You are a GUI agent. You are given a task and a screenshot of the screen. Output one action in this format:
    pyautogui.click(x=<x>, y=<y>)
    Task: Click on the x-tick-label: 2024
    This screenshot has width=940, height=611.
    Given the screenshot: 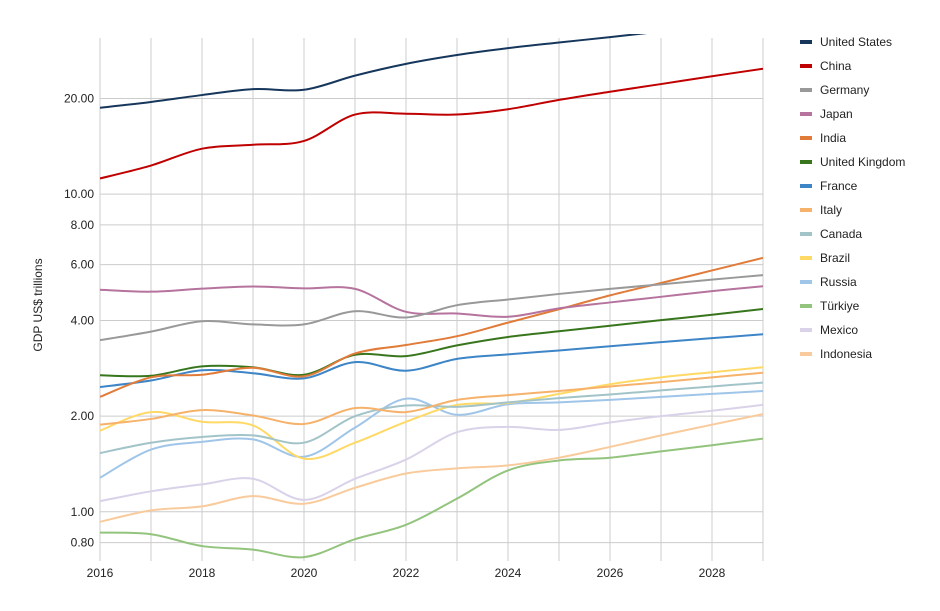 What is the action you would take?
    pyautogui.click(x=508, y=573)
    